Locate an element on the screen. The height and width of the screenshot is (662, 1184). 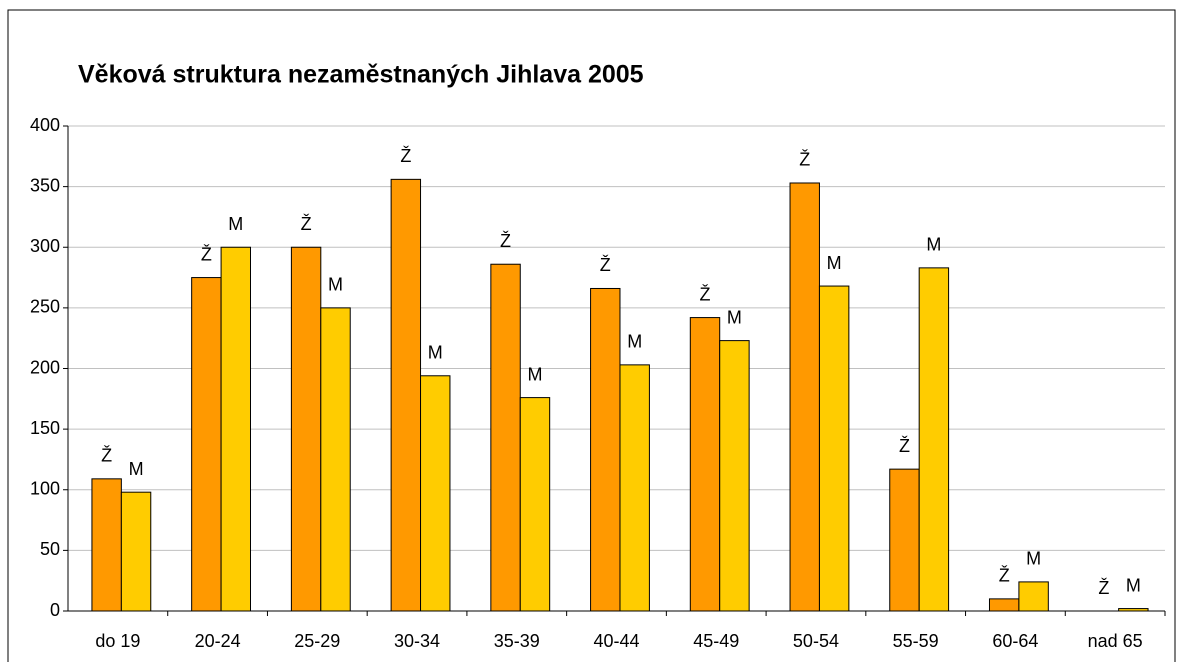
x-tick-label: 30-34 is located at coordinates (417, 641).